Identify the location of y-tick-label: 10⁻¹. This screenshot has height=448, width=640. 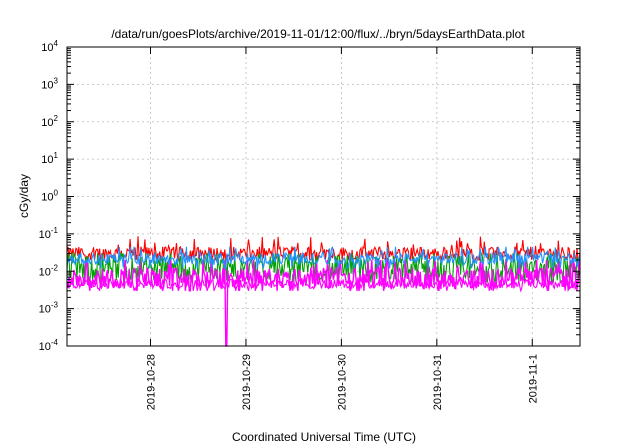
(49, 233).